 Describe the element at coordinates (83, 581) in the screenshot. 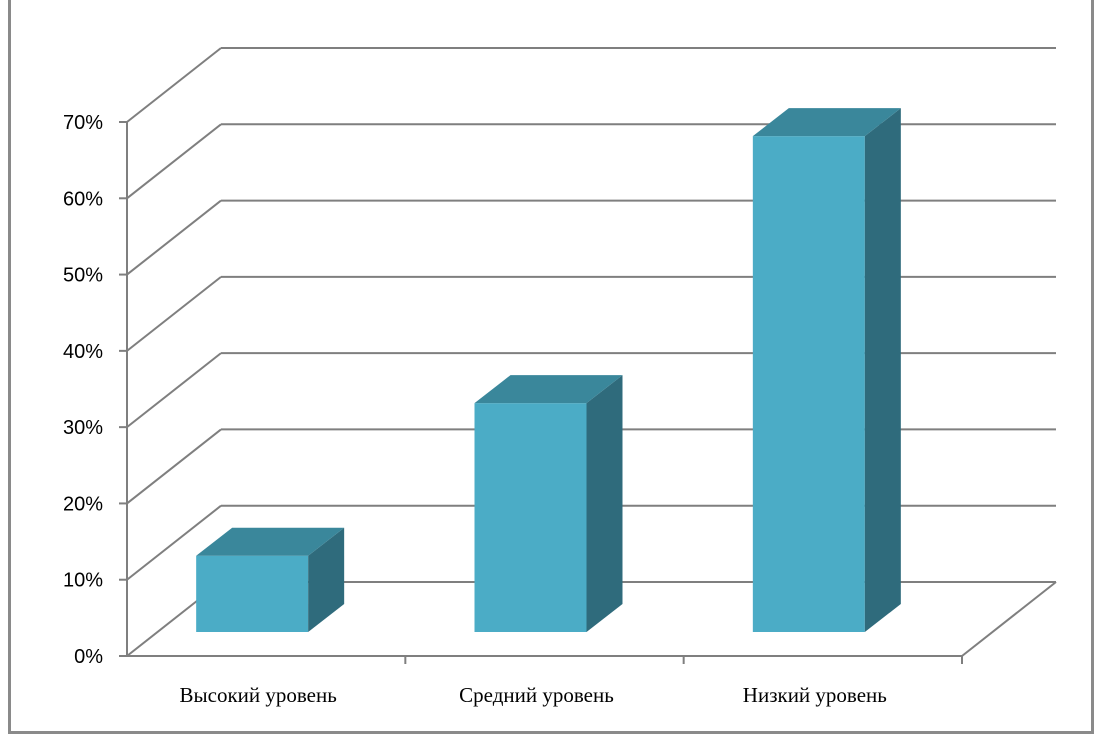

I see `y-tick-label: 10%` at that location.